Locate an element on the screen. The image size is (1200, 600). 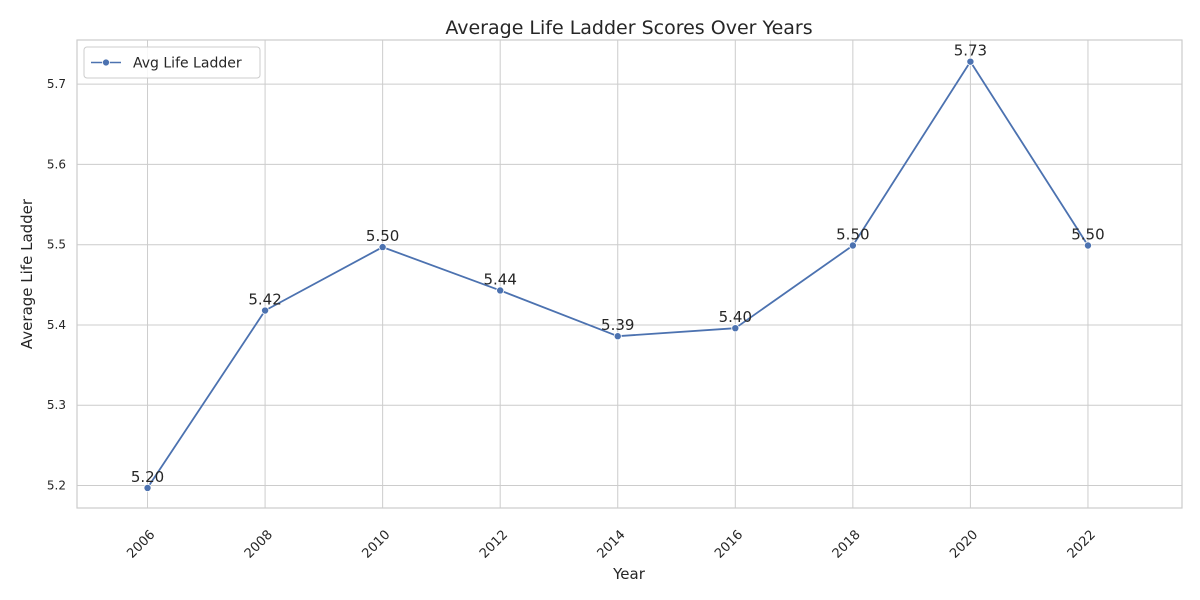
x-axis-ticks: 2006 2008 2010 2012 2014 2016 2018 2020 2022 is located at coordinates (611, 545).